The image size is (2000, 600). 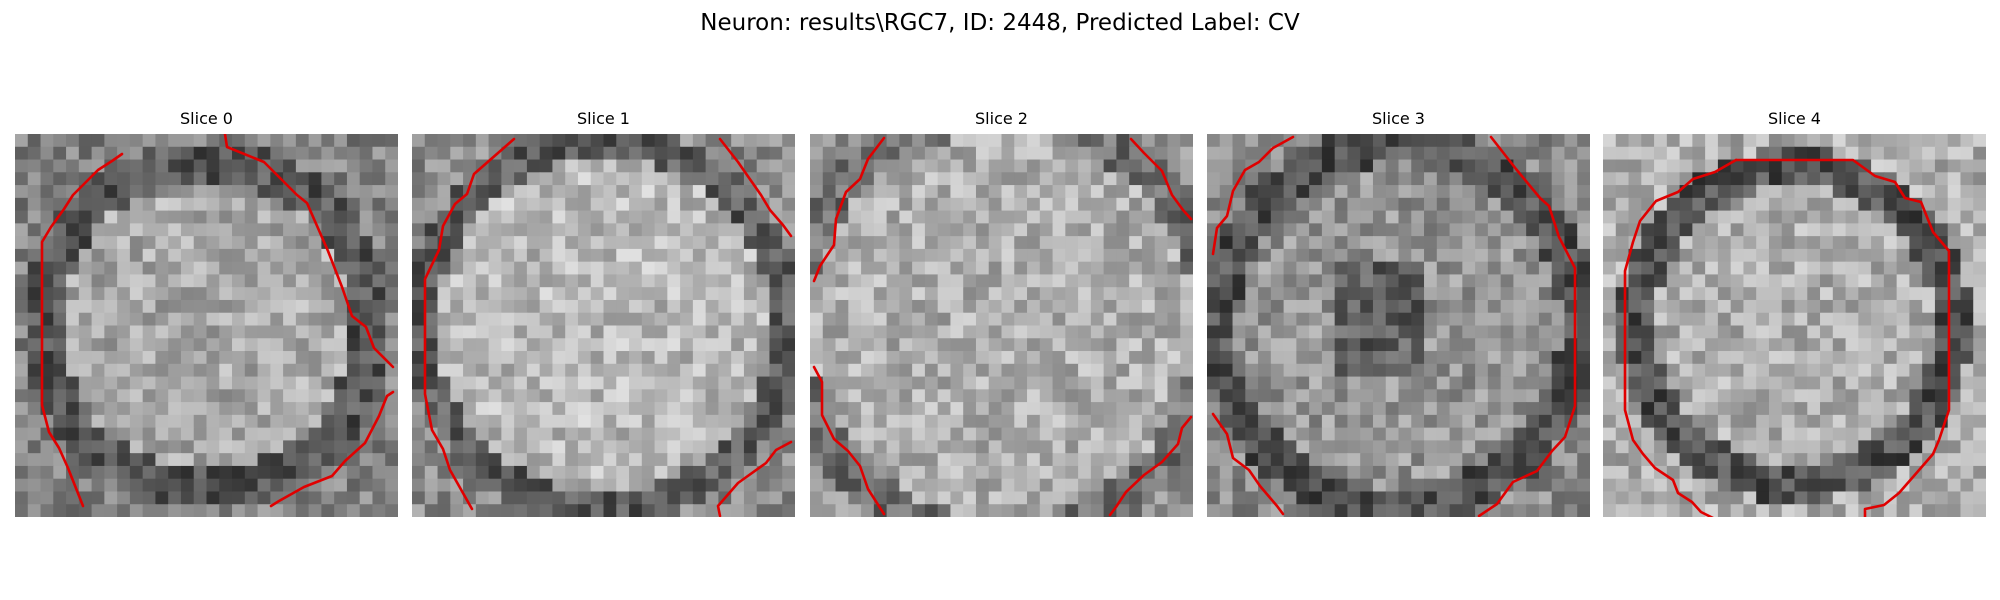 I want to click on slice-title-2: Slice 2, so click(x=1001, y=118).